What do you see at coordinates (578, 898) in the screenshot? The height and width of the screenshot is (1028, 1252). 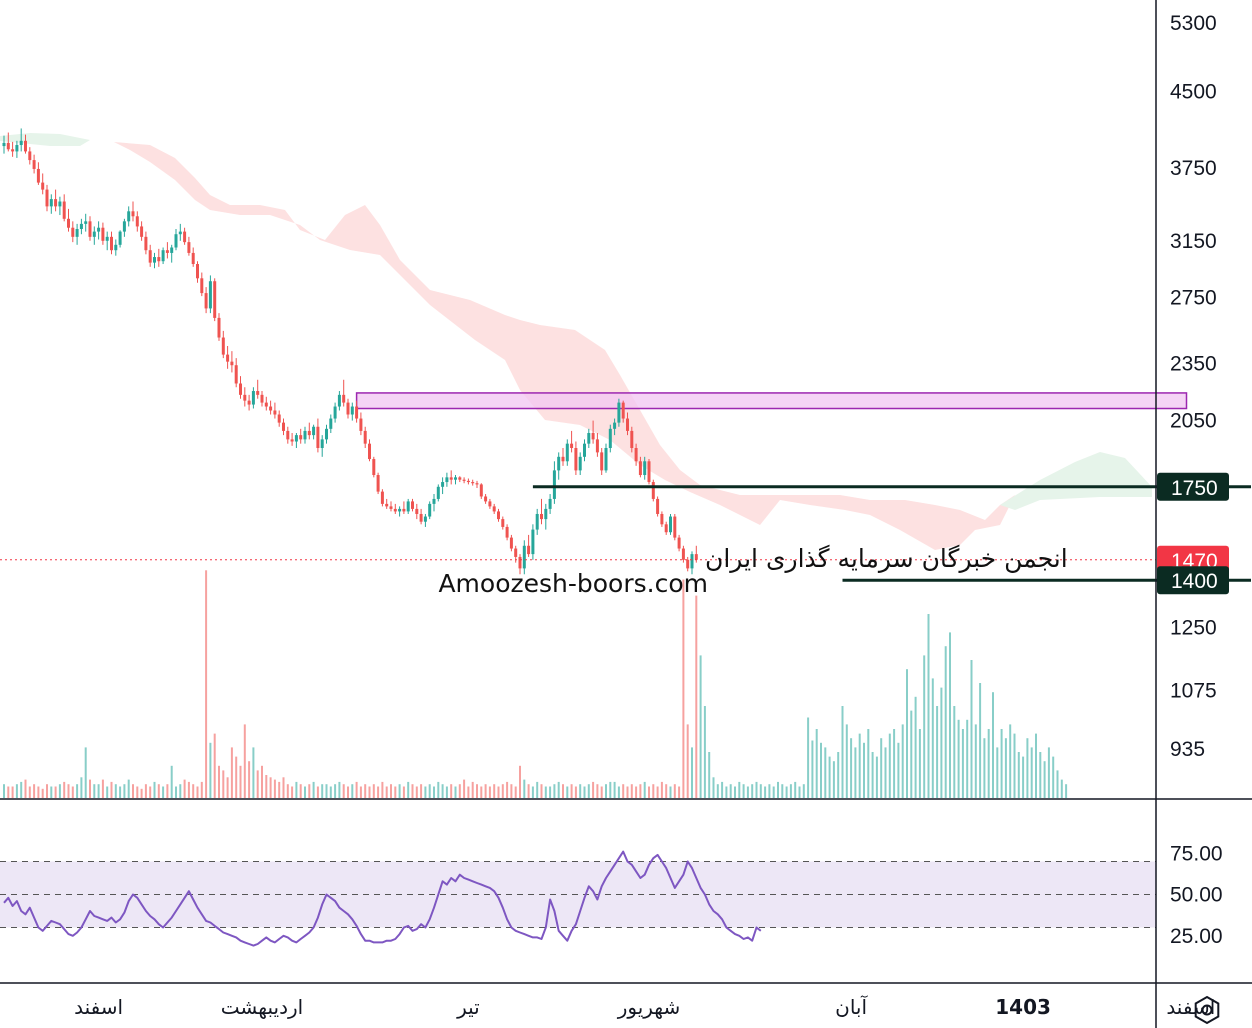 I see `rsi-pane` at bounding box center [578, 898].